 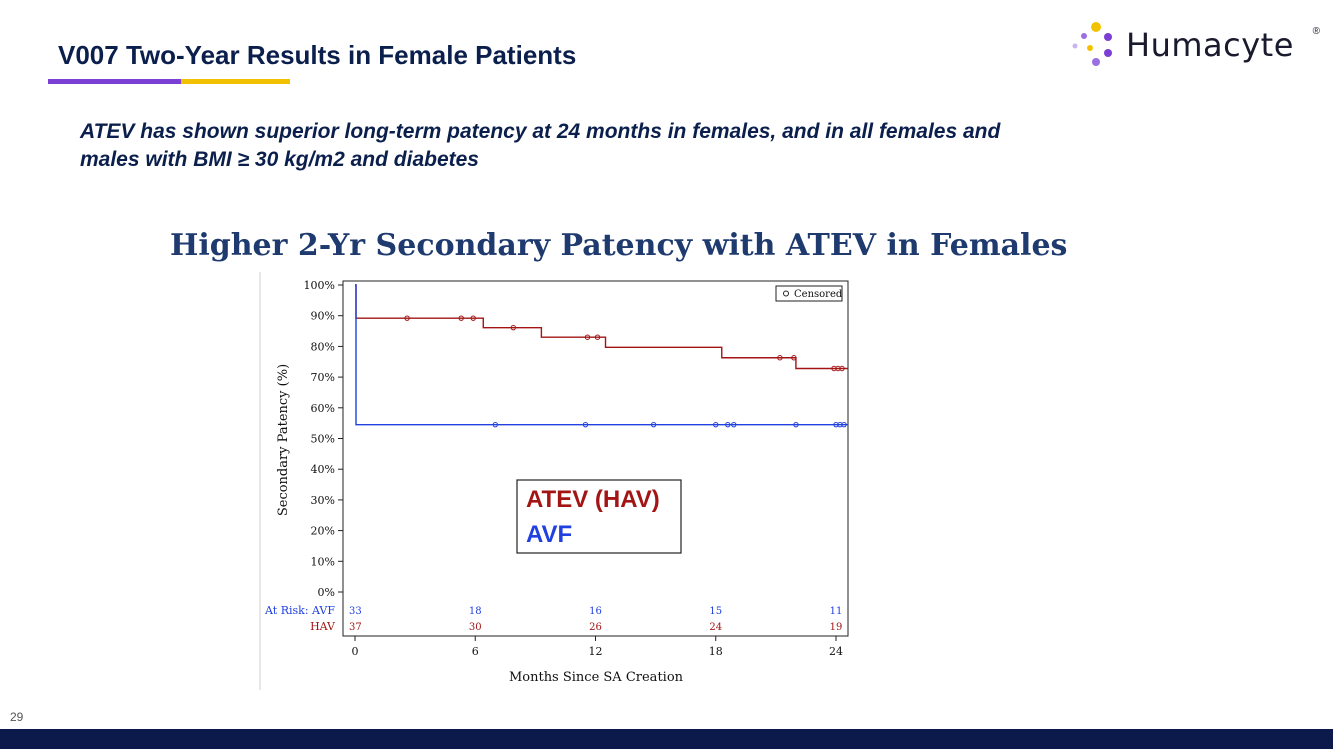 What do you see at coordinates (1210, 45) in the screenshot?
I see `logo-text: Humacyte` at bounding box center [1210, 45].